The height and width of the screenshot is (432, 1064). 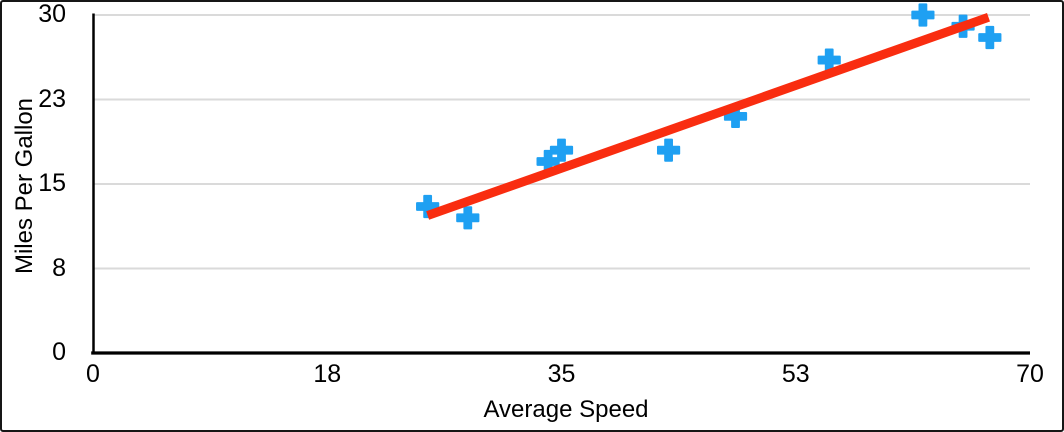 I want to click on x-tick-label: 0, so click(x=93, y=374).